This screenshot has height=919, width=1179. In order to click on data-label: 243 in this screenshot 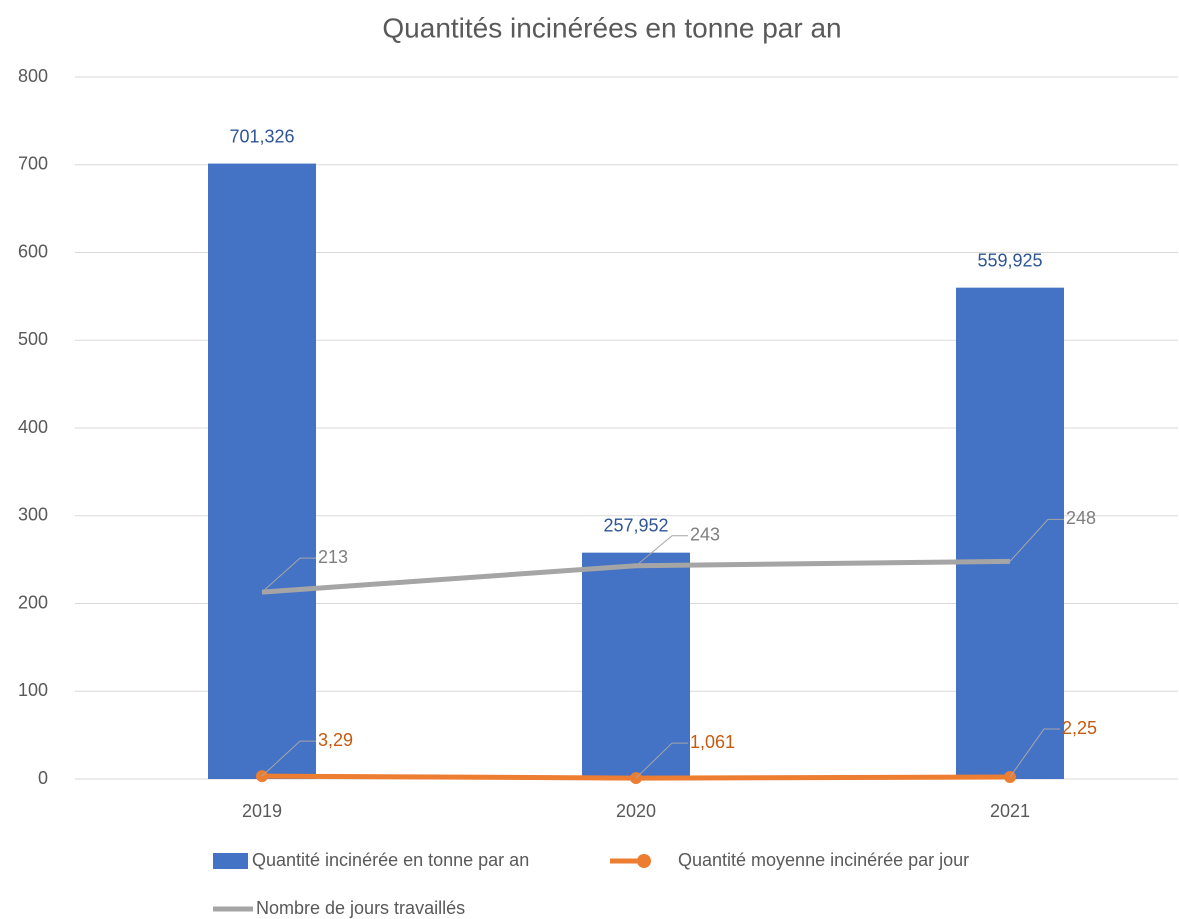, I will do `click(705, 535)`.